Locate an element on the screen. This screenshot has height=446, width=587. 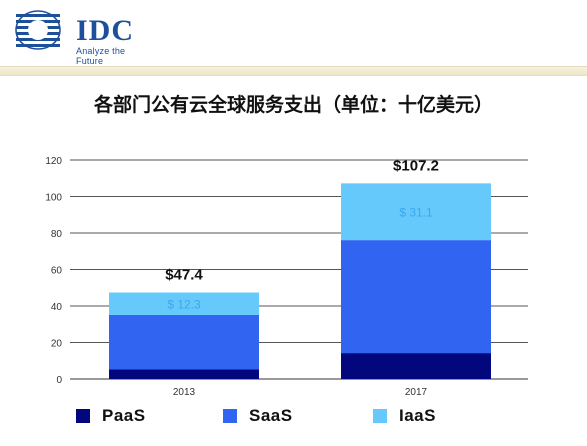
bar-segment-saas-2017 is located at coordinates (416, 297).